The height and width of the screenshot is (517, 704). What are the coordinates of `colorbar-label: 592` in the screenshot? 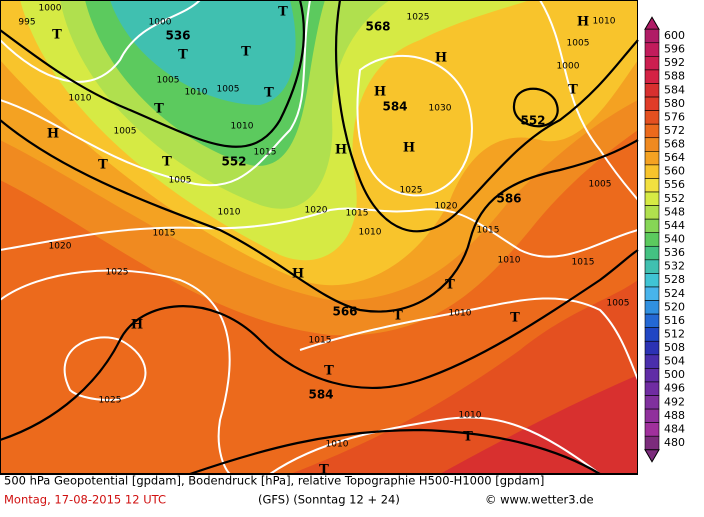 It's located at (674, 62).